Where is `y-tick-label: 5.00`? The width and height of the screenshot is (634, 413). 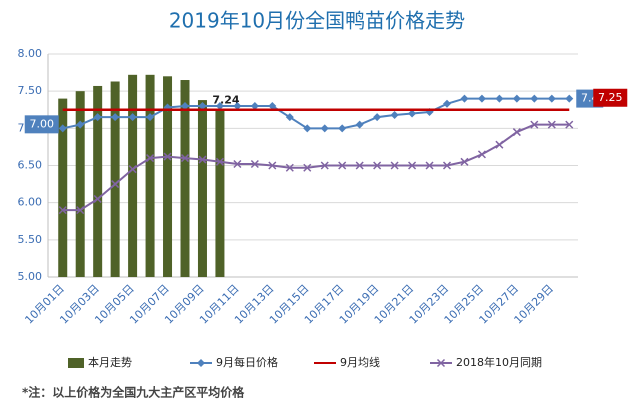
y-tick-label: 5.00 is located at coordinates (30, 276).